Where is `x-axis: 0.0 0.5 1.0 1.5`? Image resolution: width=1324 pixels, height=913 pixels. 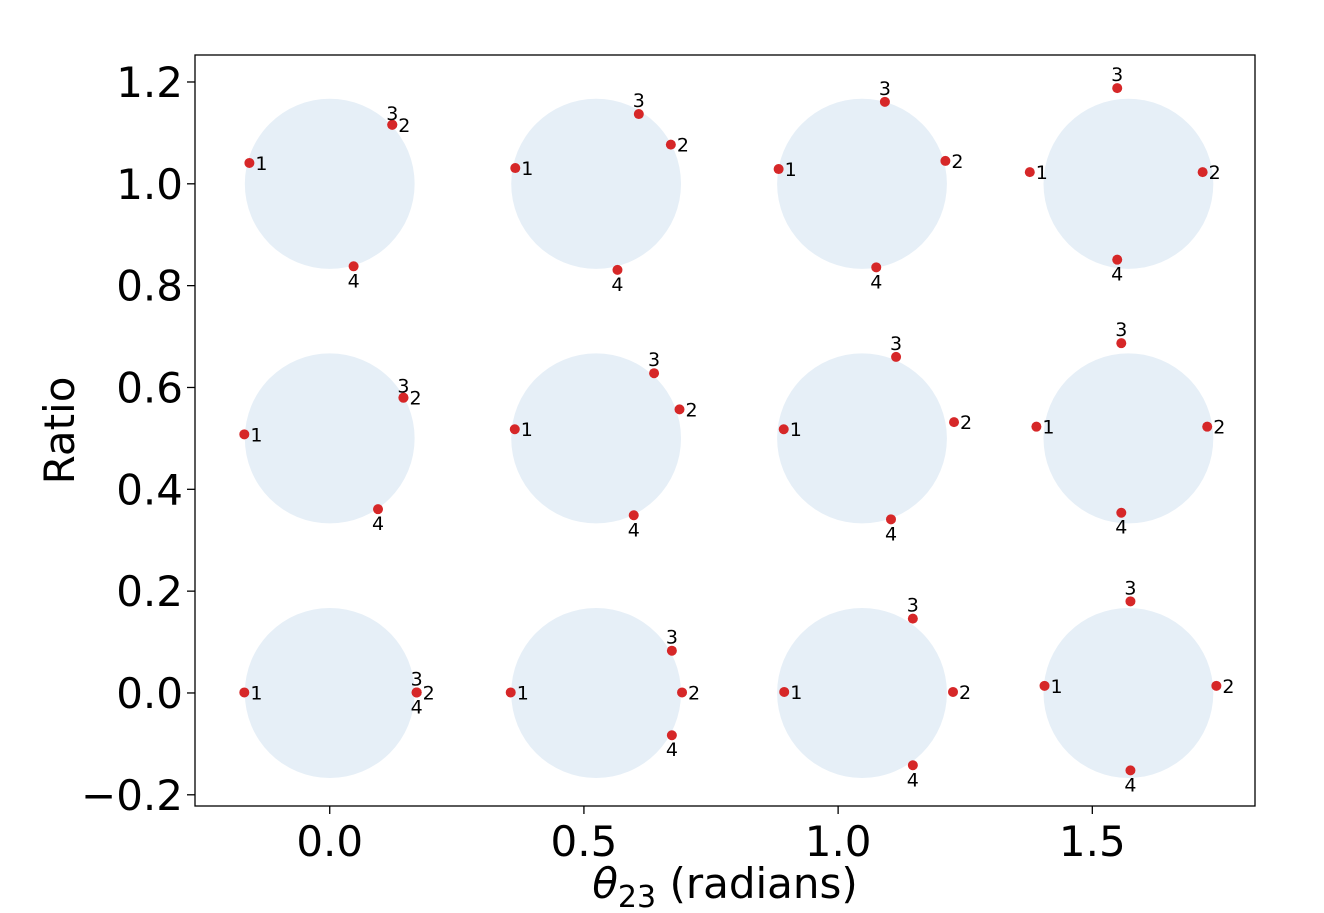 x-axis: 0.0 0.5 1.0 1.5 is located at coordinates (711, 836).